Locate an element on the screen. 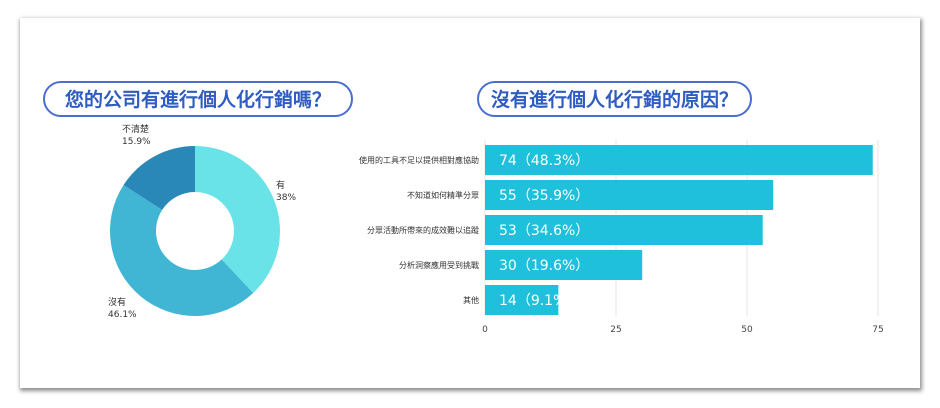 The width and height of the screenshot is (940, 408). bar-chart-title: 沒有進行個人化行銷的原因？ is located at coordinates (614, 99).